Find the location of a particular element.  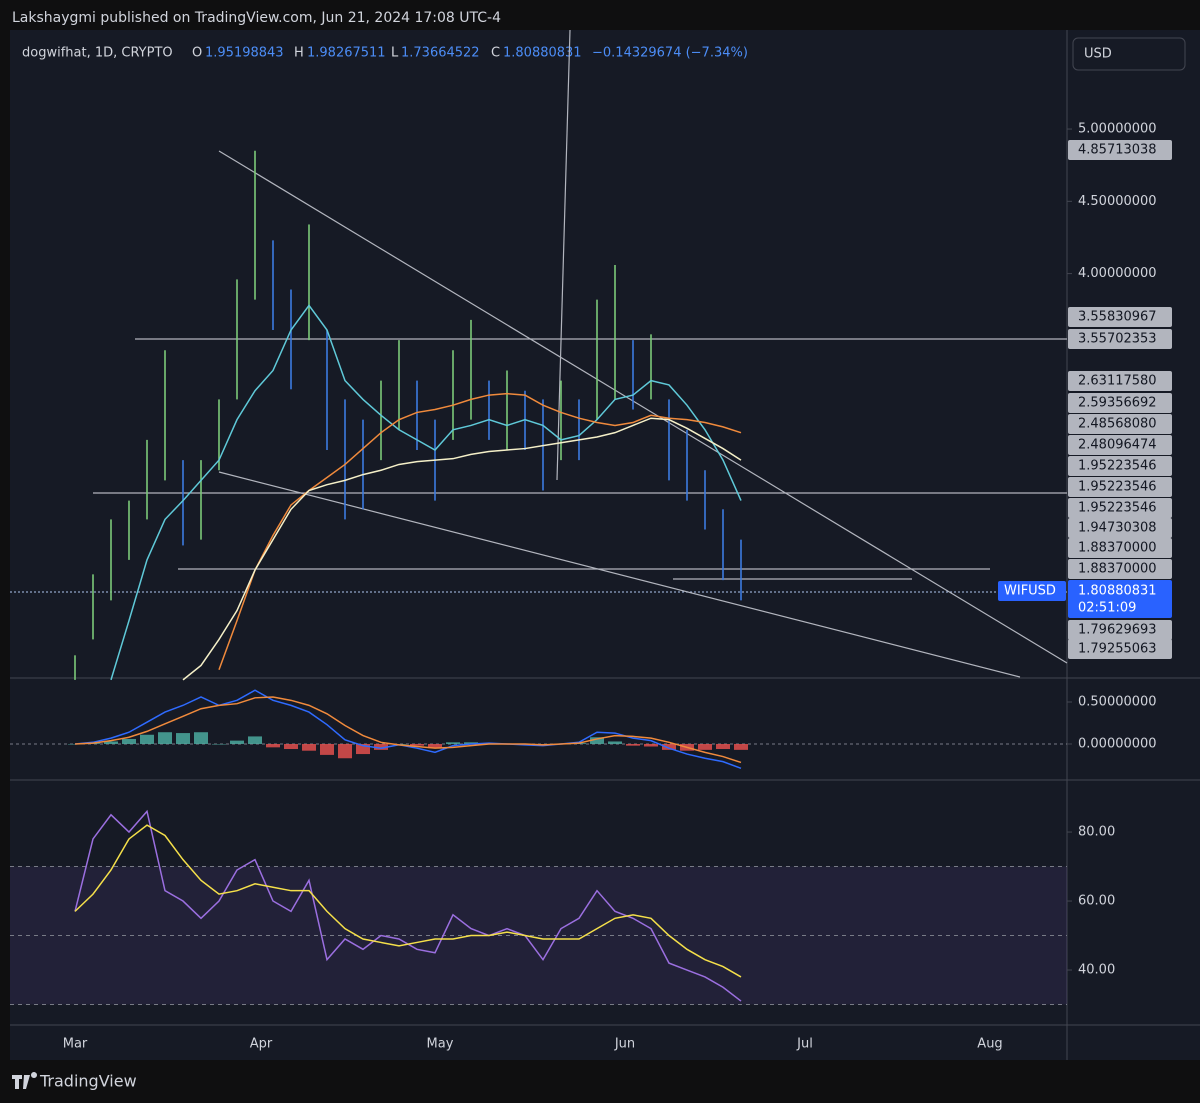

footer-logo: TradingView is located at coordinates (74, 1081).